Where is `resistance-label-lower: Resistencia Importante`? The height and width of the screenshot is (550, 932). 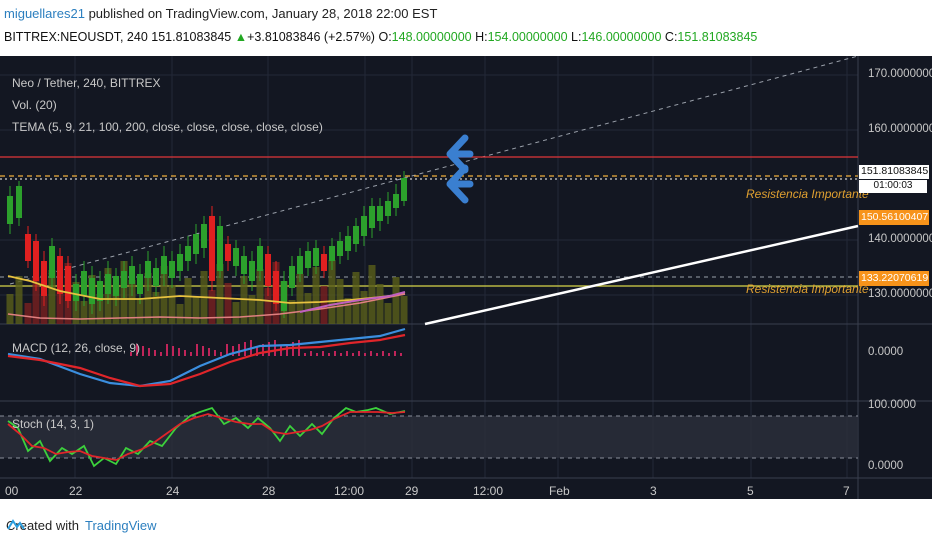
resistance-label-lower: Resistencia Importante is located at coordinates (807, 289).